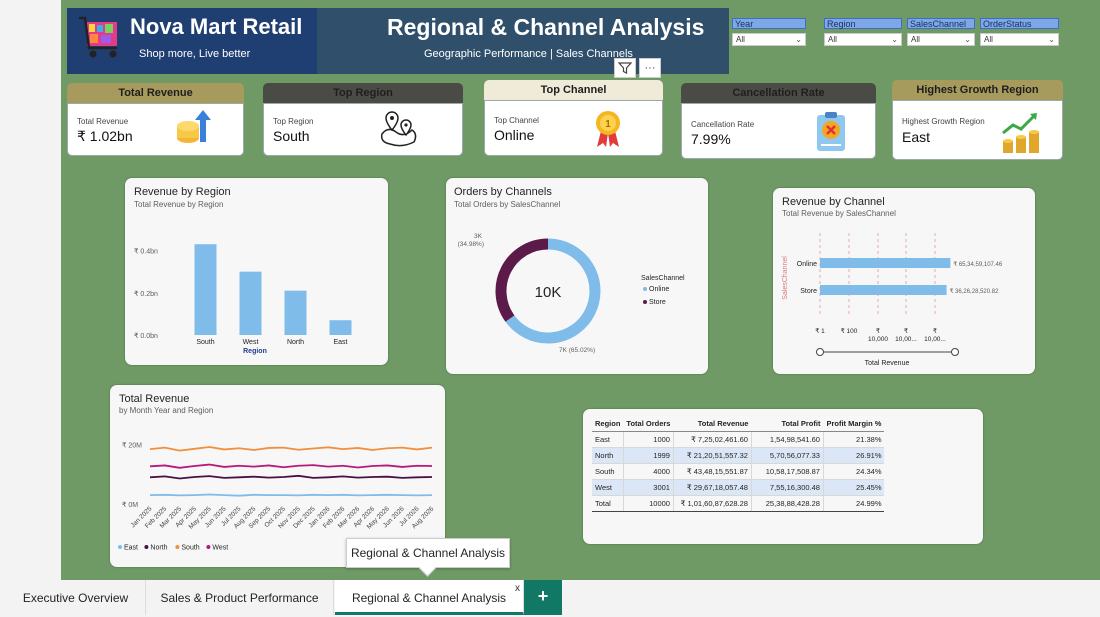 The height and width of the screenshot is (617, 1100). Describe the element at coordinates (915, 39) in the screenshot. I see `slicer-saleschannel-value: All` at that location.